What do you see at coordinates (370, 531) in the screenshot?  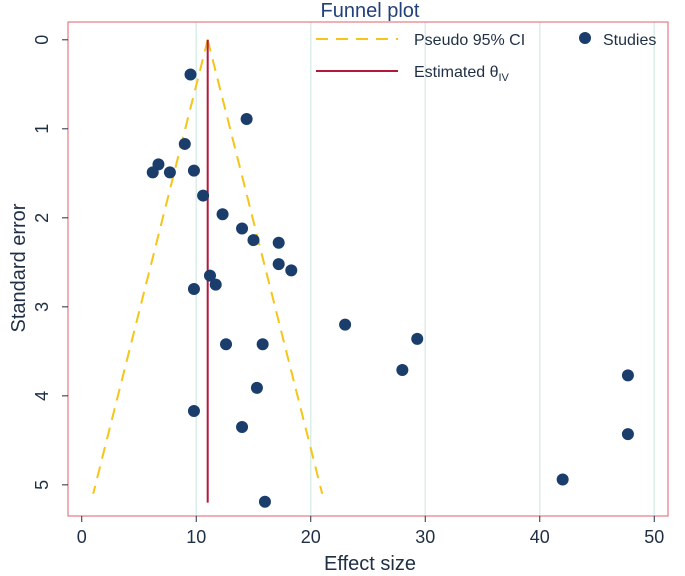 I see `x-axis: 0 10 20 30 40 50` at bounding box center [370, 531].